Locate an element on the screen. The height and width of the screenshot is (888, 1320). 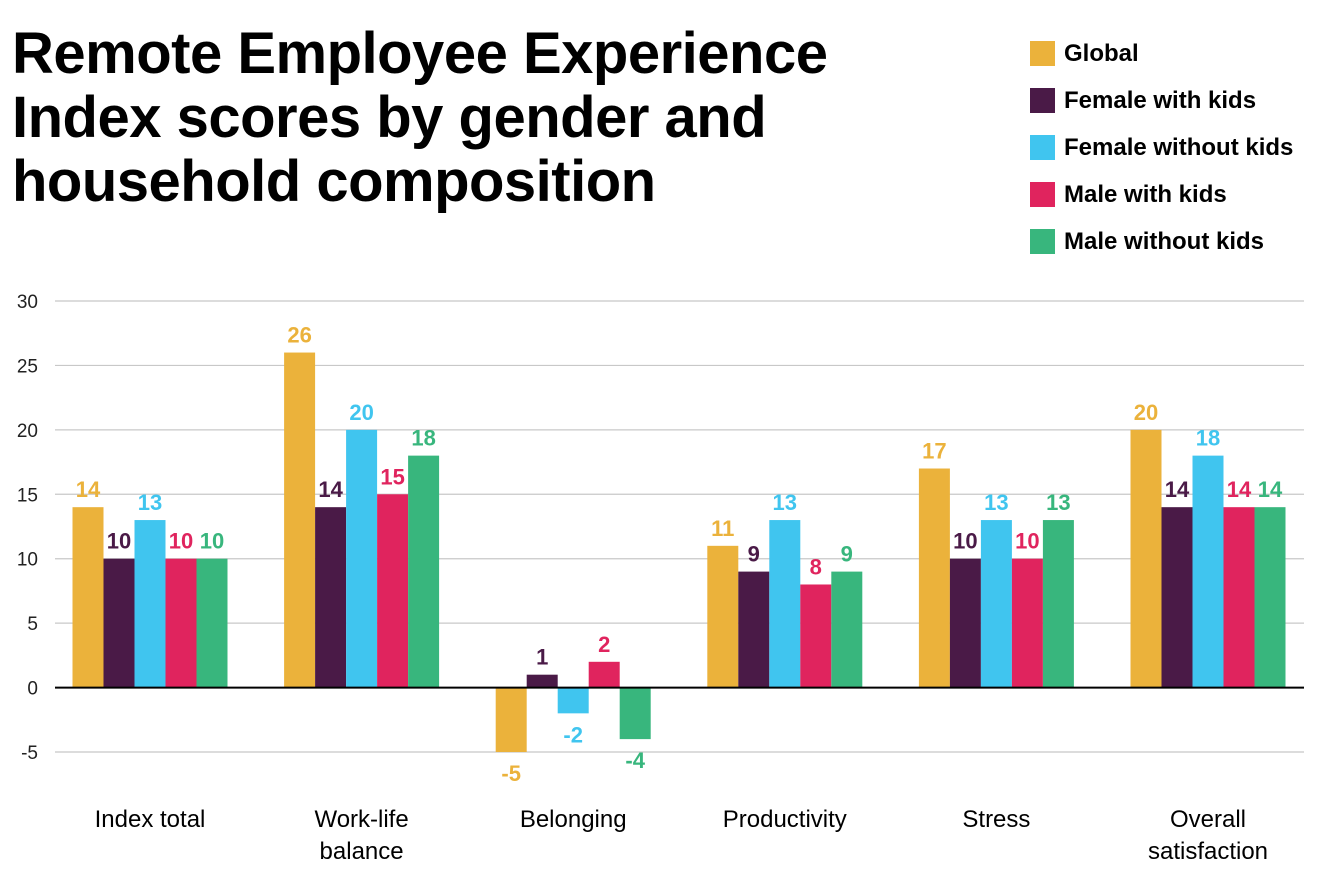
legend-label: Global is located at coordinates (1101, 53).